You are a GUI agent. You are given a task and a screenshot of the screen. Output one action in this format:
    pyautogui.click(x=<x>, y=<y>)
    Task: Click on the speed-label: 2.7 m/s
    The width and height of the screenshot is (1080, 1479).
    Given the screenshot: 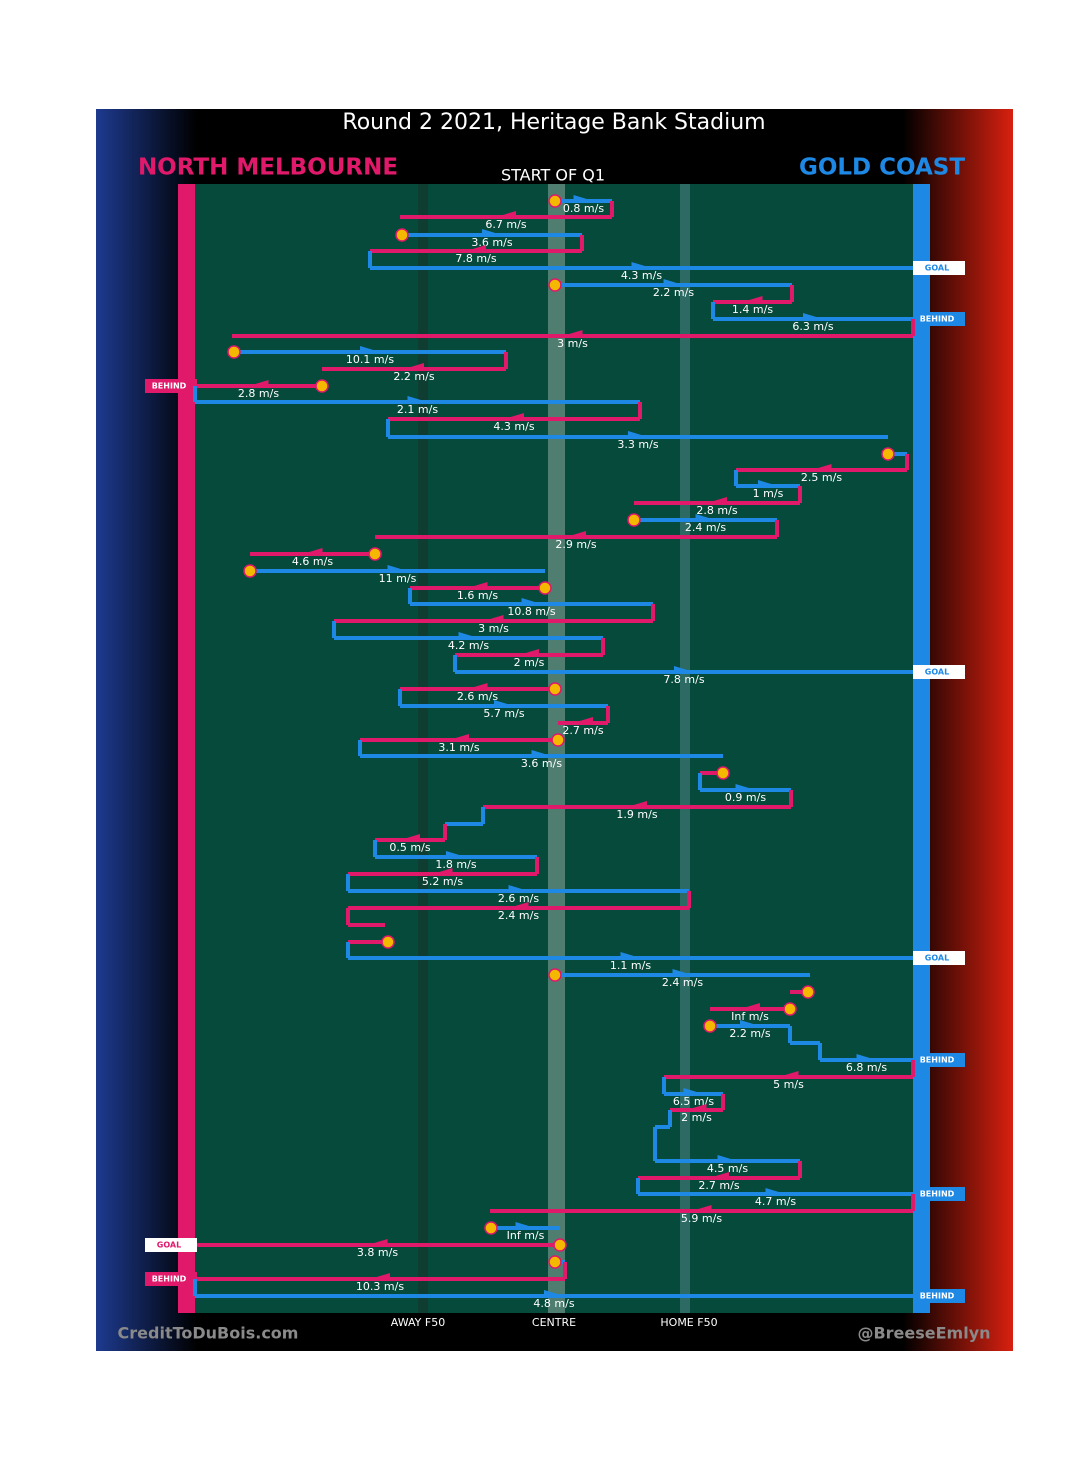 What is the action you would take?
    pyautogui.click(x=582, y=730)
    